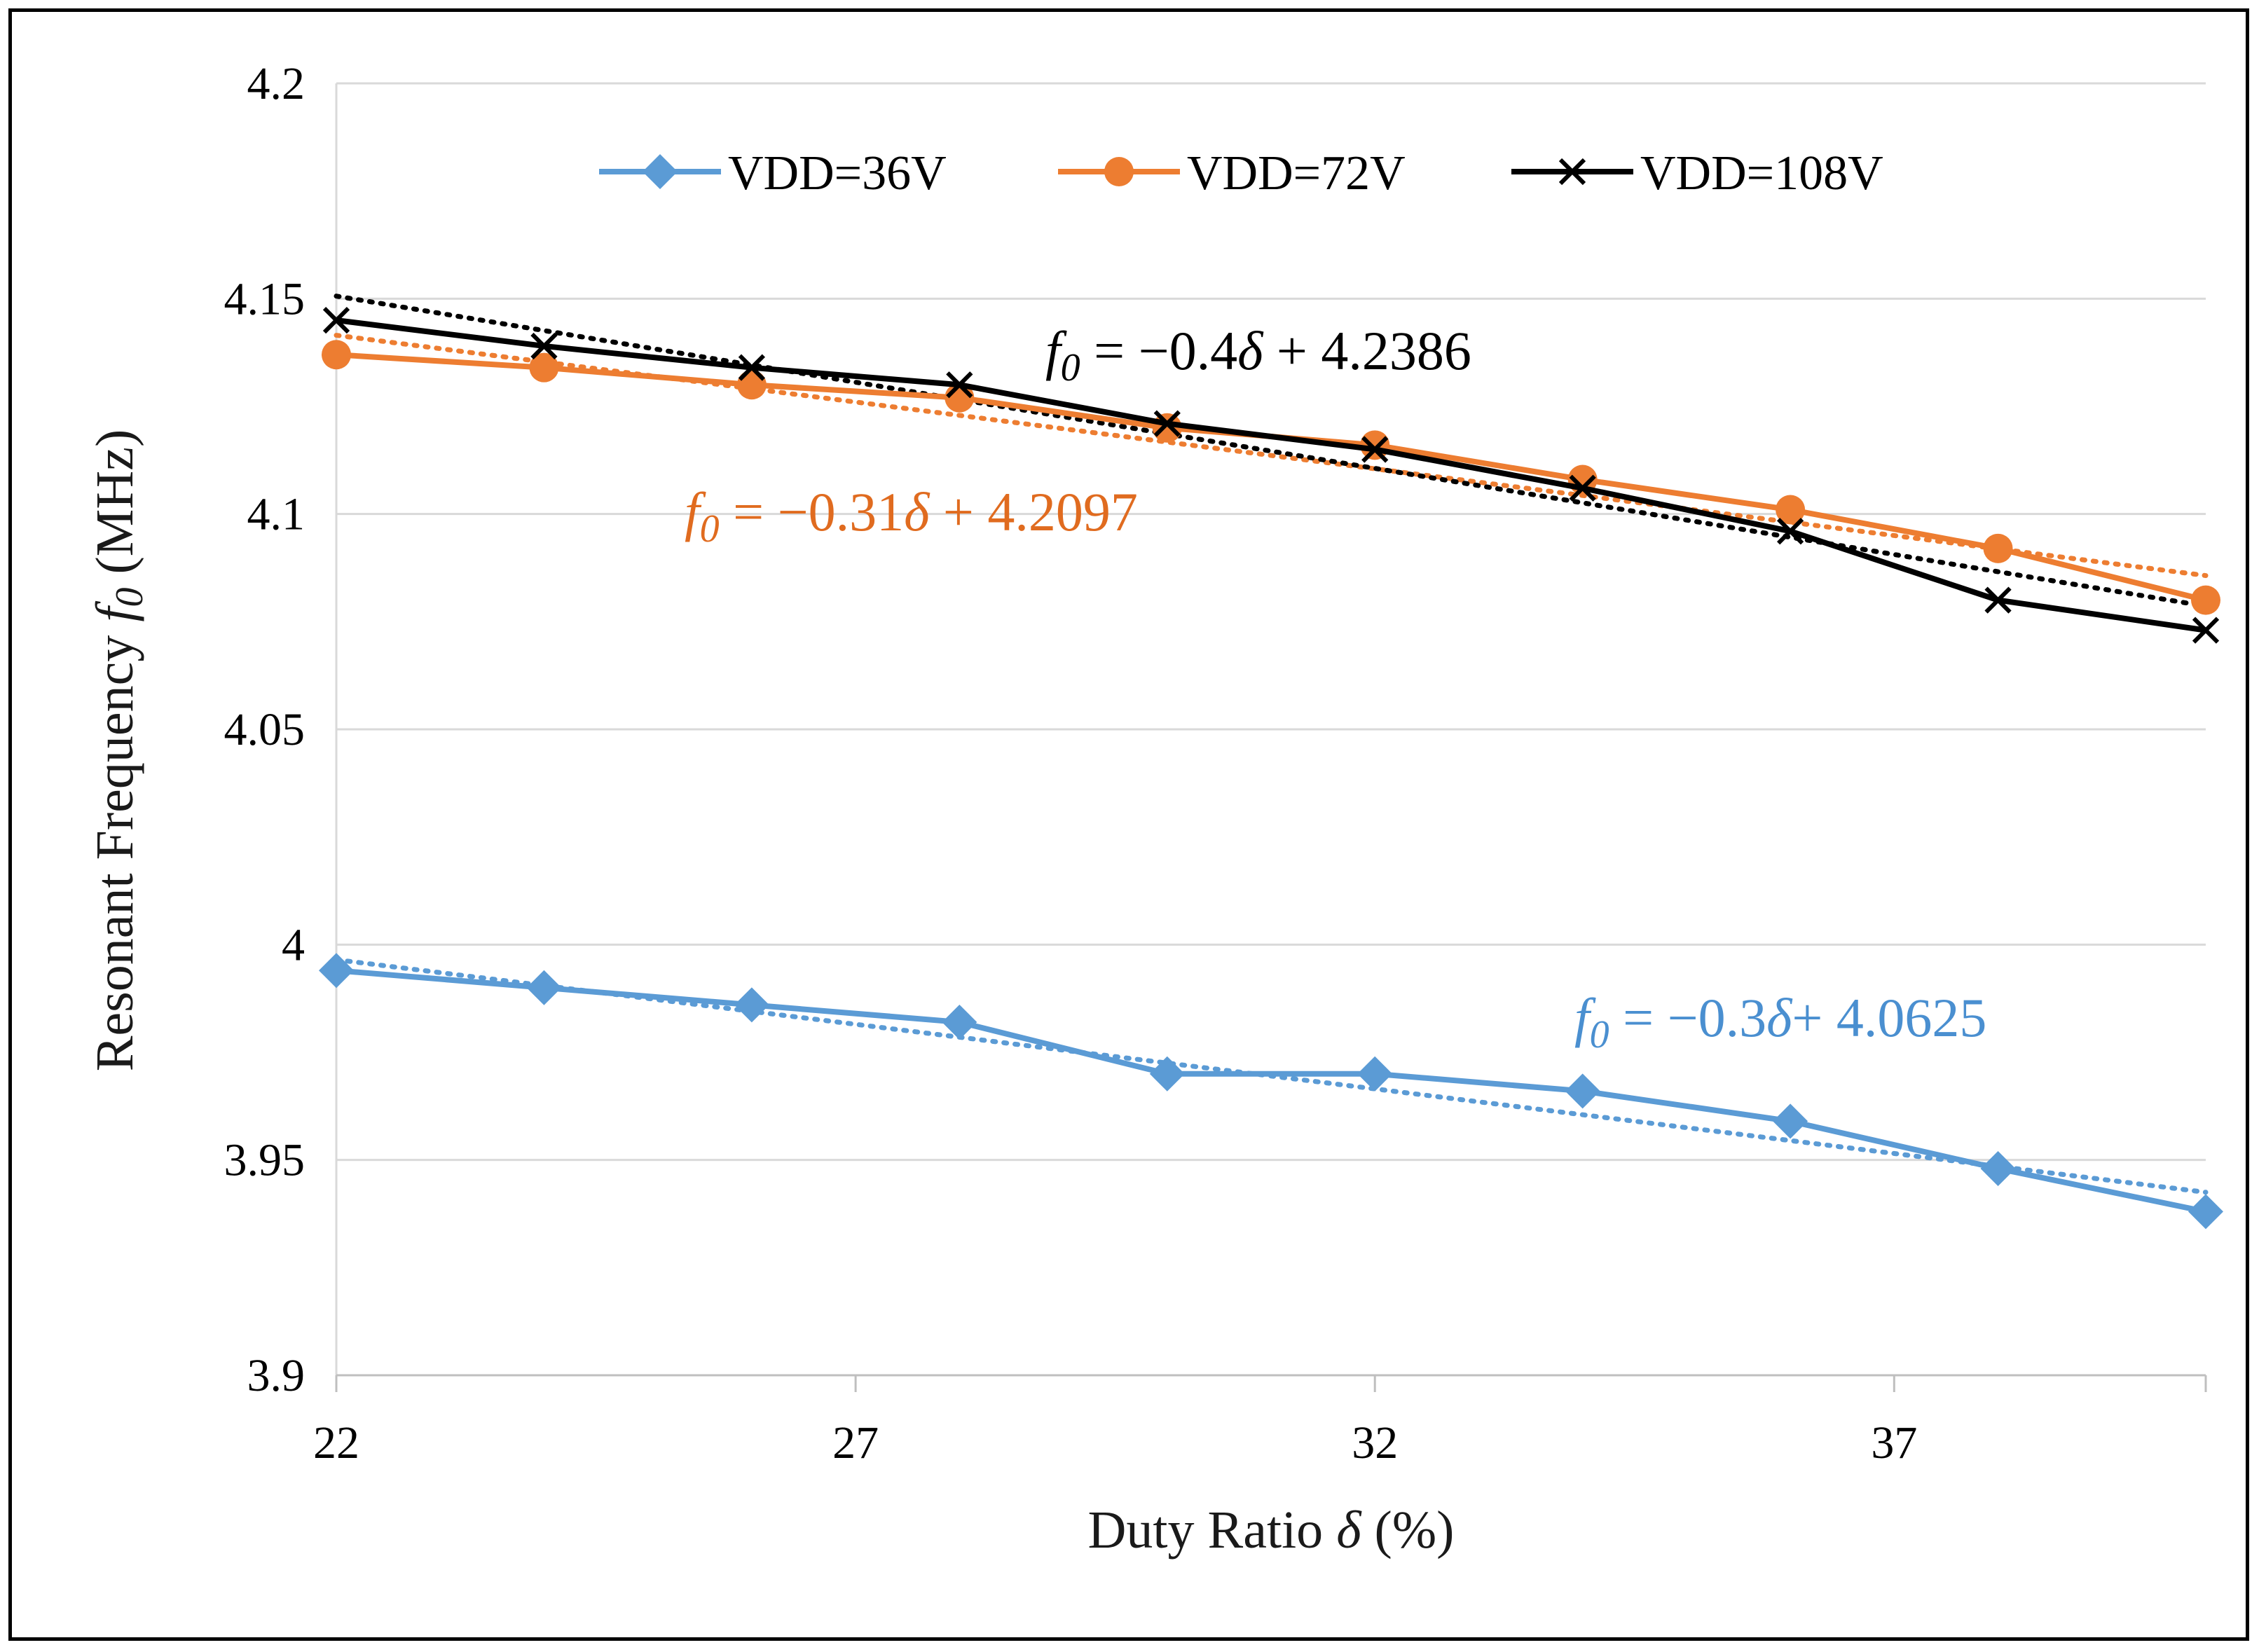 The height and width of the screenshot is (1652, 2266). What do you see at coordinates (1780, 1021) in the screenshot?
I see `trendline-equation-VDD=36V: f0 = −0.3δ+ 4.0625` at bounding box center [1780, 1021].